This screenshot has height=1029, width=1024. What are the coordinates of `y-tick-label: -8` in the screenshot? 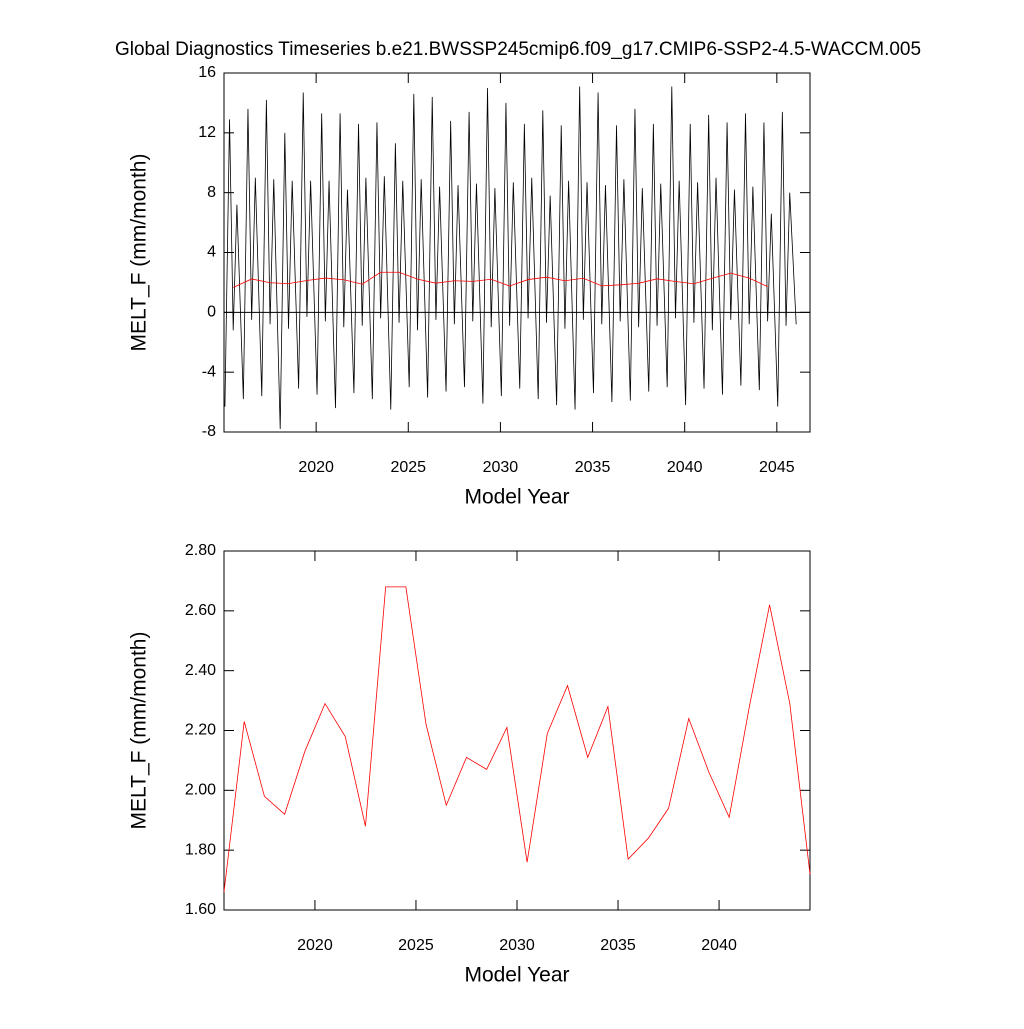 It's located at (209, 431).